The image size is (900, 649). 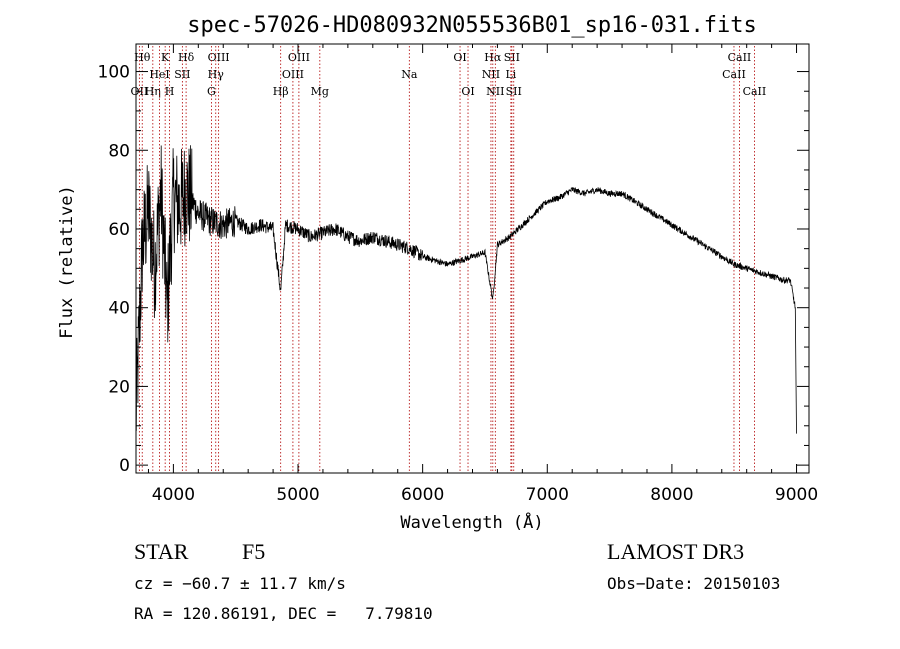 I want to click on x-tick-label: 8000, so click(x=671, y=495).